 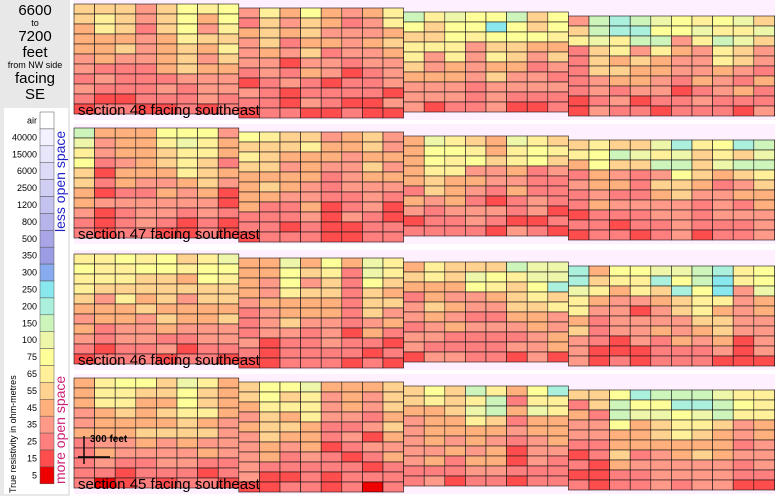 I want to click on legend-level-label: 1200, so click(x=27, y=205).